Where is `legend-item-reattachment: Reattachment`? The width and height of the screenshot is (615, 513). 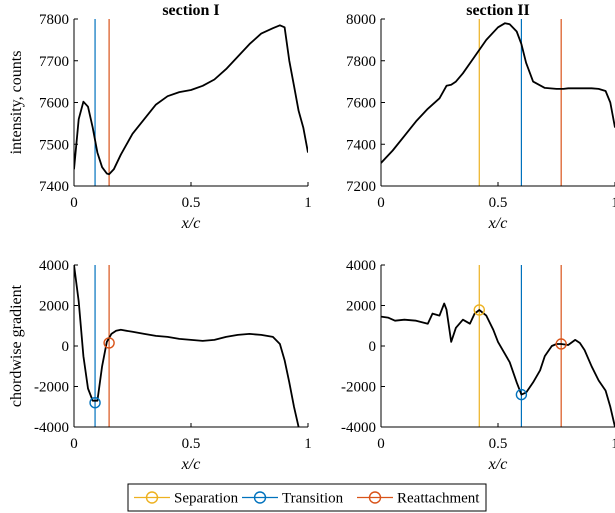 legend-item-reattachment: Reattachment is located at coordinates (418, 499).